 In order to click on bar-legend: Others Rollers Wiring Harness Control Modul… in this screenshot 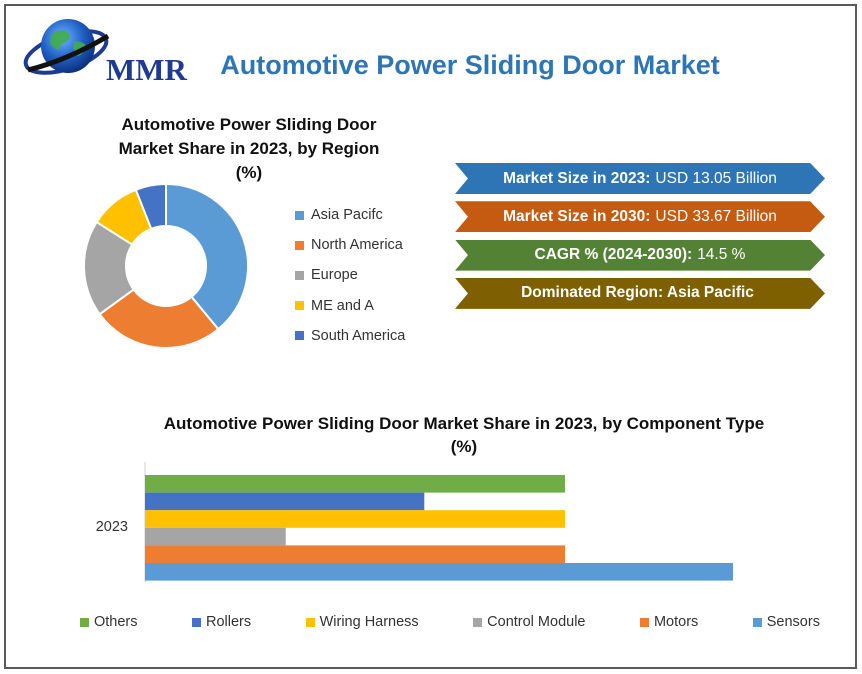, I will do `click(450, 622)`.